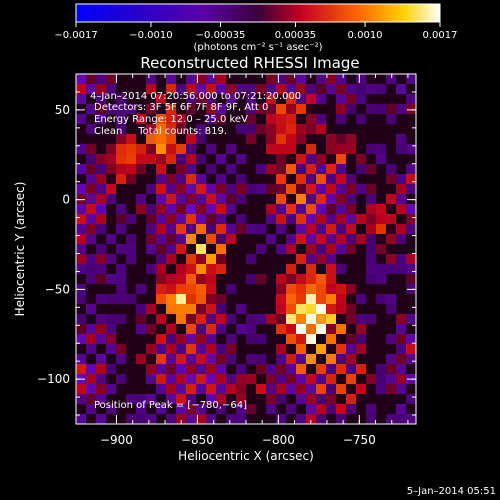  I want to click on colorbar-tick-label: 0.0017, so click(440, 35).